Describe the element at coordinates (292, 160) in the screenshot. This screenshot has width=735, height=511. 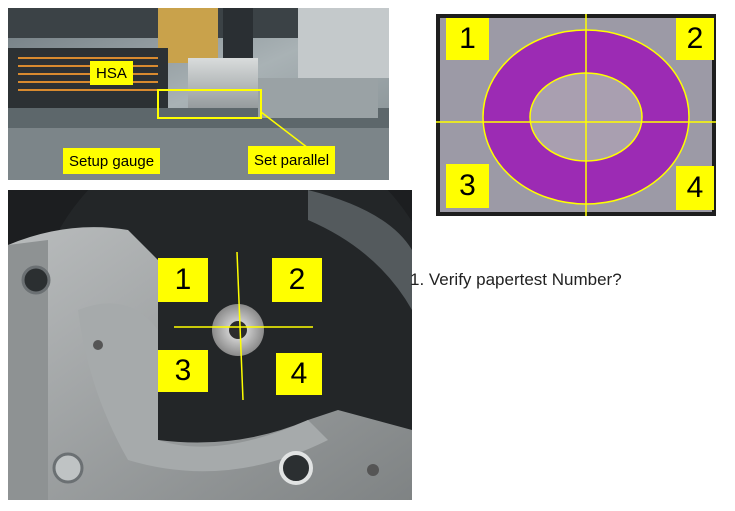
I see `set-parallel-label: Set parallel` at that location.